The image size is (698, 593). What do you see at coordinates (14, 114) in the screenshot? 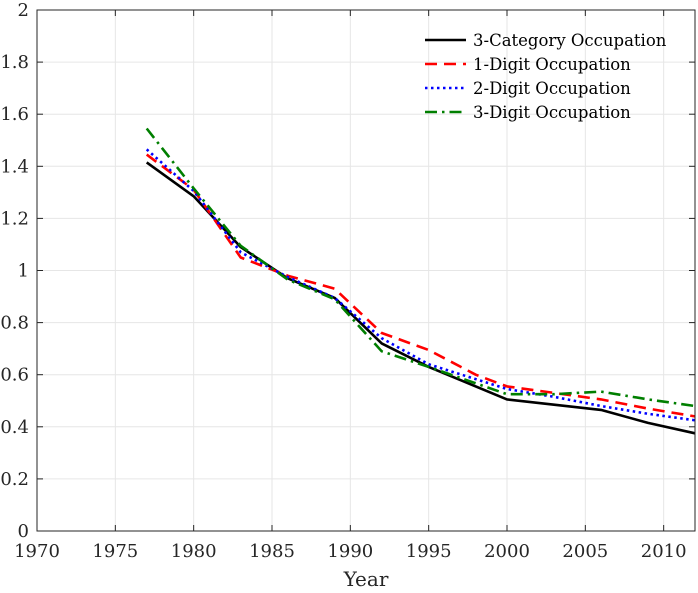
I see `y-tick-label: 1.6` at bounding box center [14, 114].